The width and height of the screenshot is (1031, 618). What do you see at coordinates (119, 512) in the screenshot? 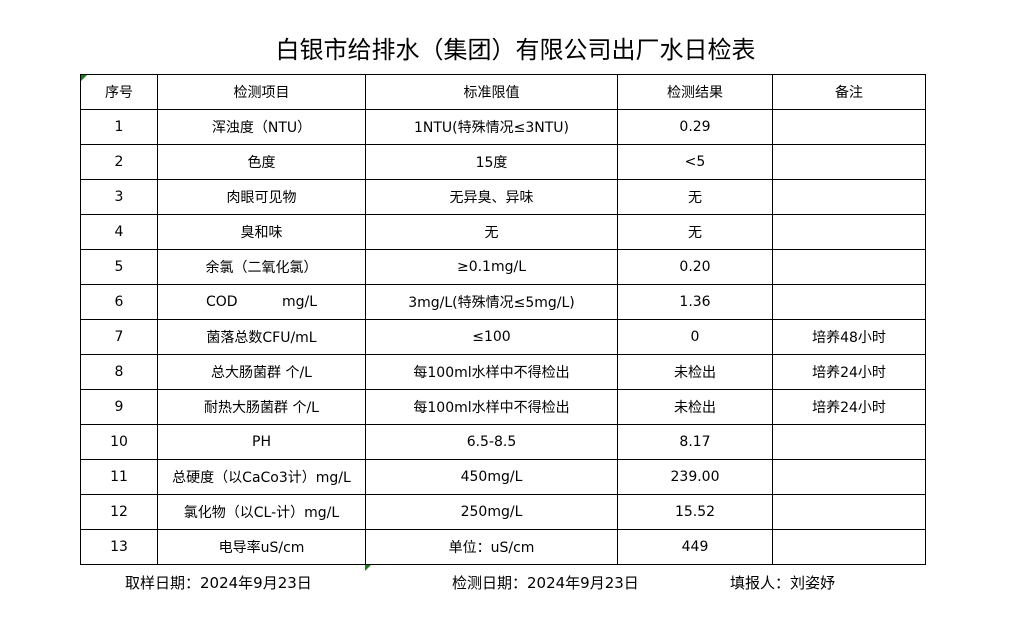
I see `cell-seq: 12` at bounding box center [119, 512].